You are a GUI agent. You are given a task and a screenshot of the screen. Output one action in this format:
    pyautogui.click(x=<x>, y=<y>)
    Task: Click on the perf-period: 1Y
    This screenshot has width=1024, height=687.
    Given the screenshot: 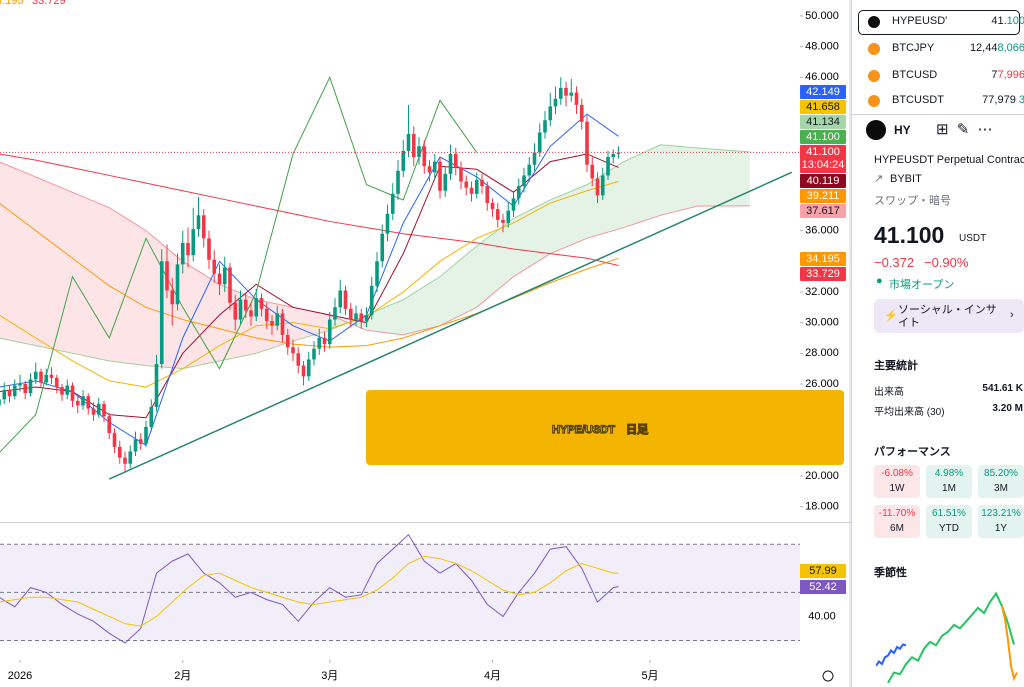 What is the action you would take?
    pyautogui.click(x=1001, y=528)
    